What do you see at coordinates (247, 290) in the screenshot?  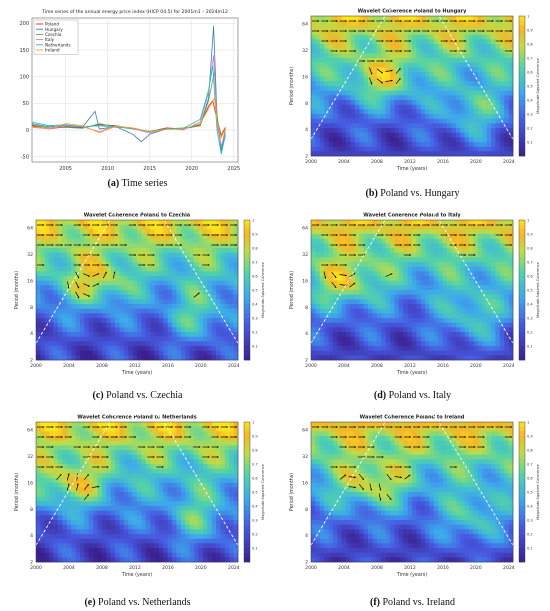 I see `colorbar-frame` at bounding box center [247, 290].